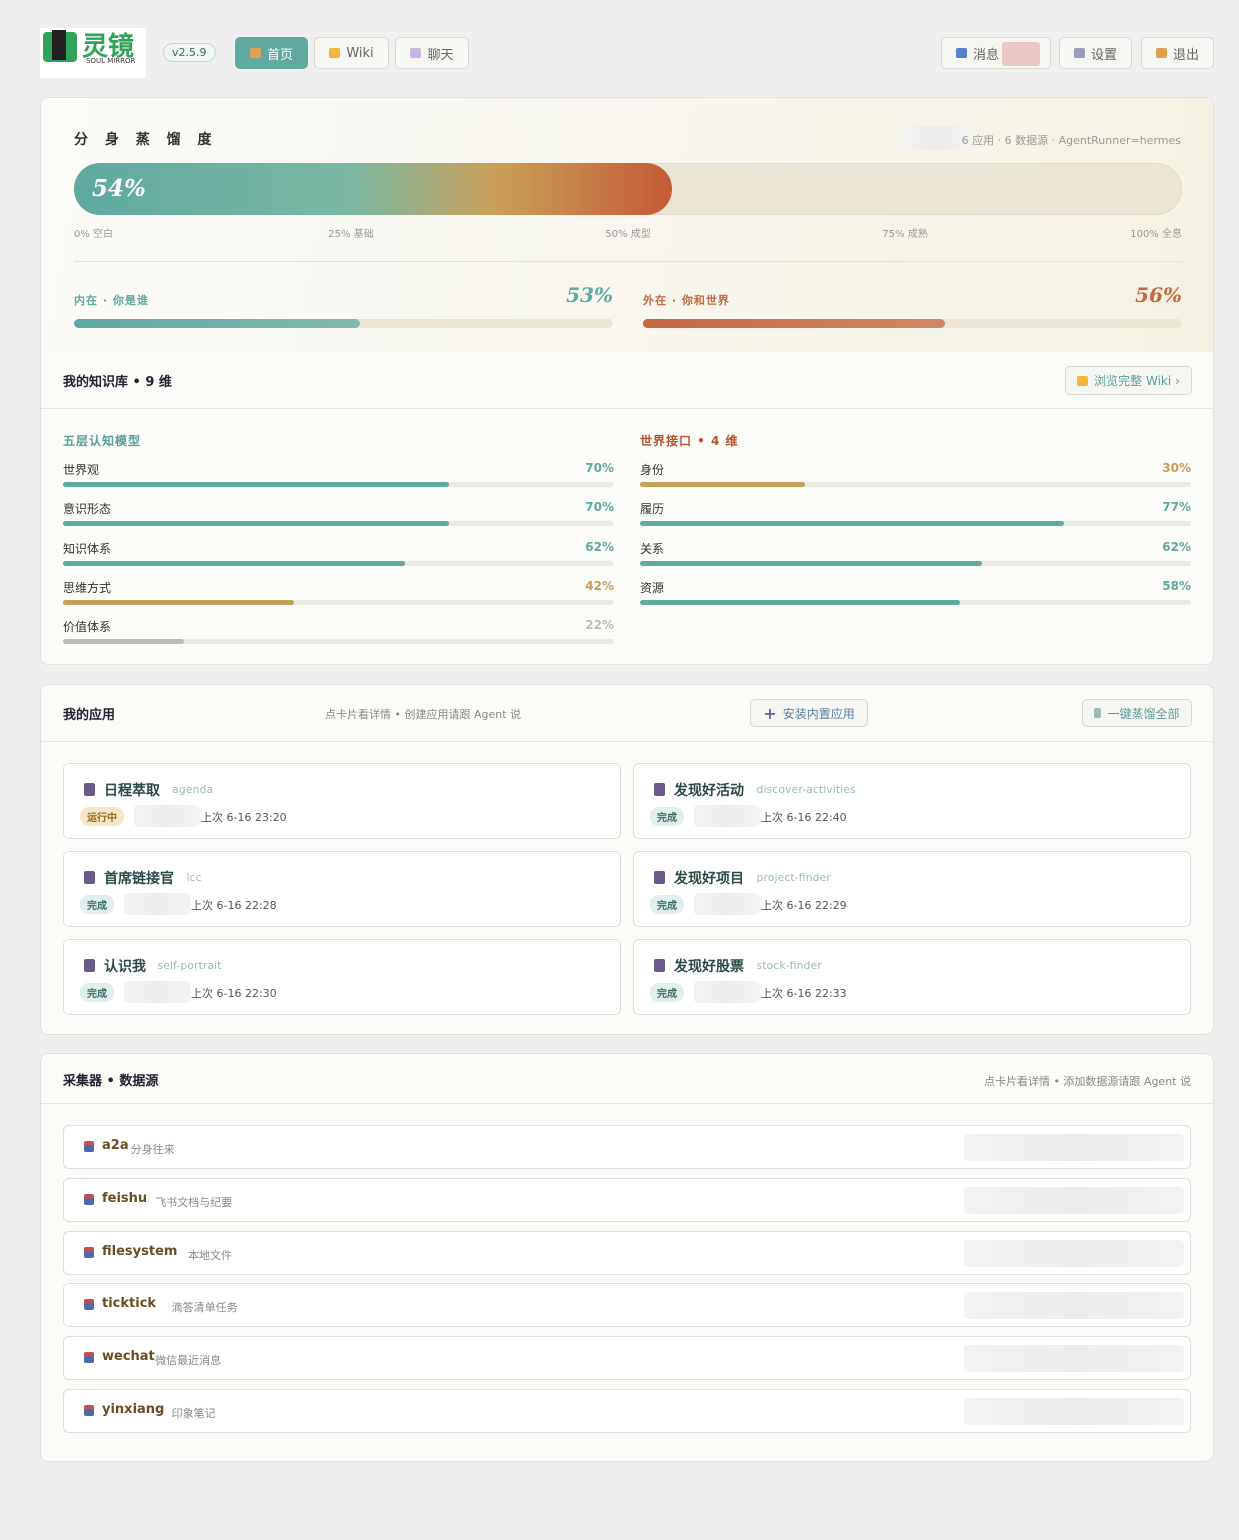 Image resolution: width=1239 pixels, height=1540 pixels. Describe the element at coordinates (194, 1202) in the screenshot. I see `collector-desc: 飞书文档与纪要` at that location.